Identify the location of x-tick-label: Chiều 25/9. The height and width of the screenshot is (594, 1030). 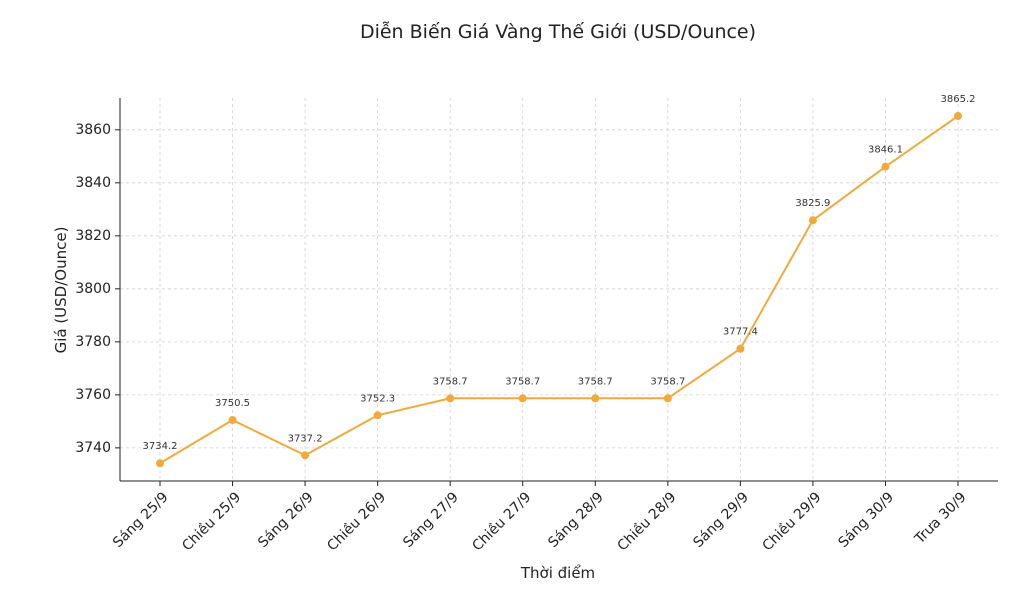
(211, 522).